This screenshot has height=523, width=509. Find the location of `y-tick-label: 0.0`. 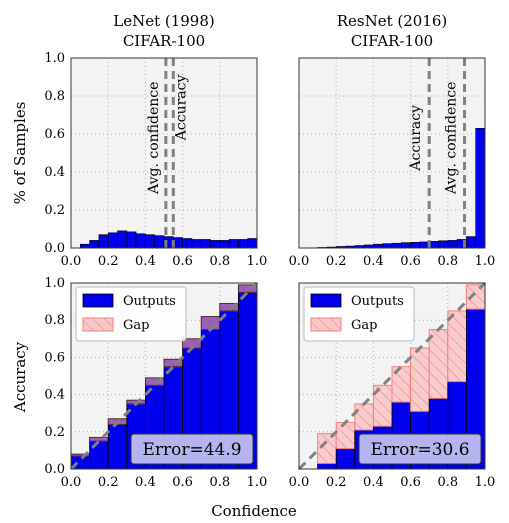

y-tick-label: 0.0 is located at coordinates (54, 248).